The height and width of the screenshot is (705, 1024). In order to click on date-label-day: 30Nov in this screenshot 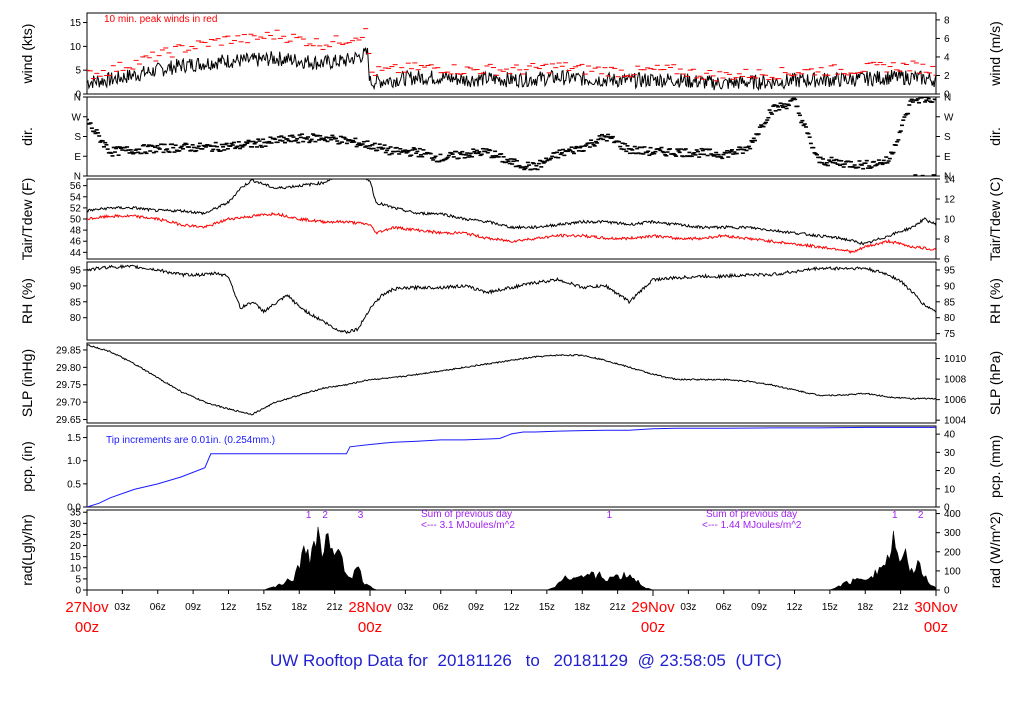, I will do `click(936, 607)`.